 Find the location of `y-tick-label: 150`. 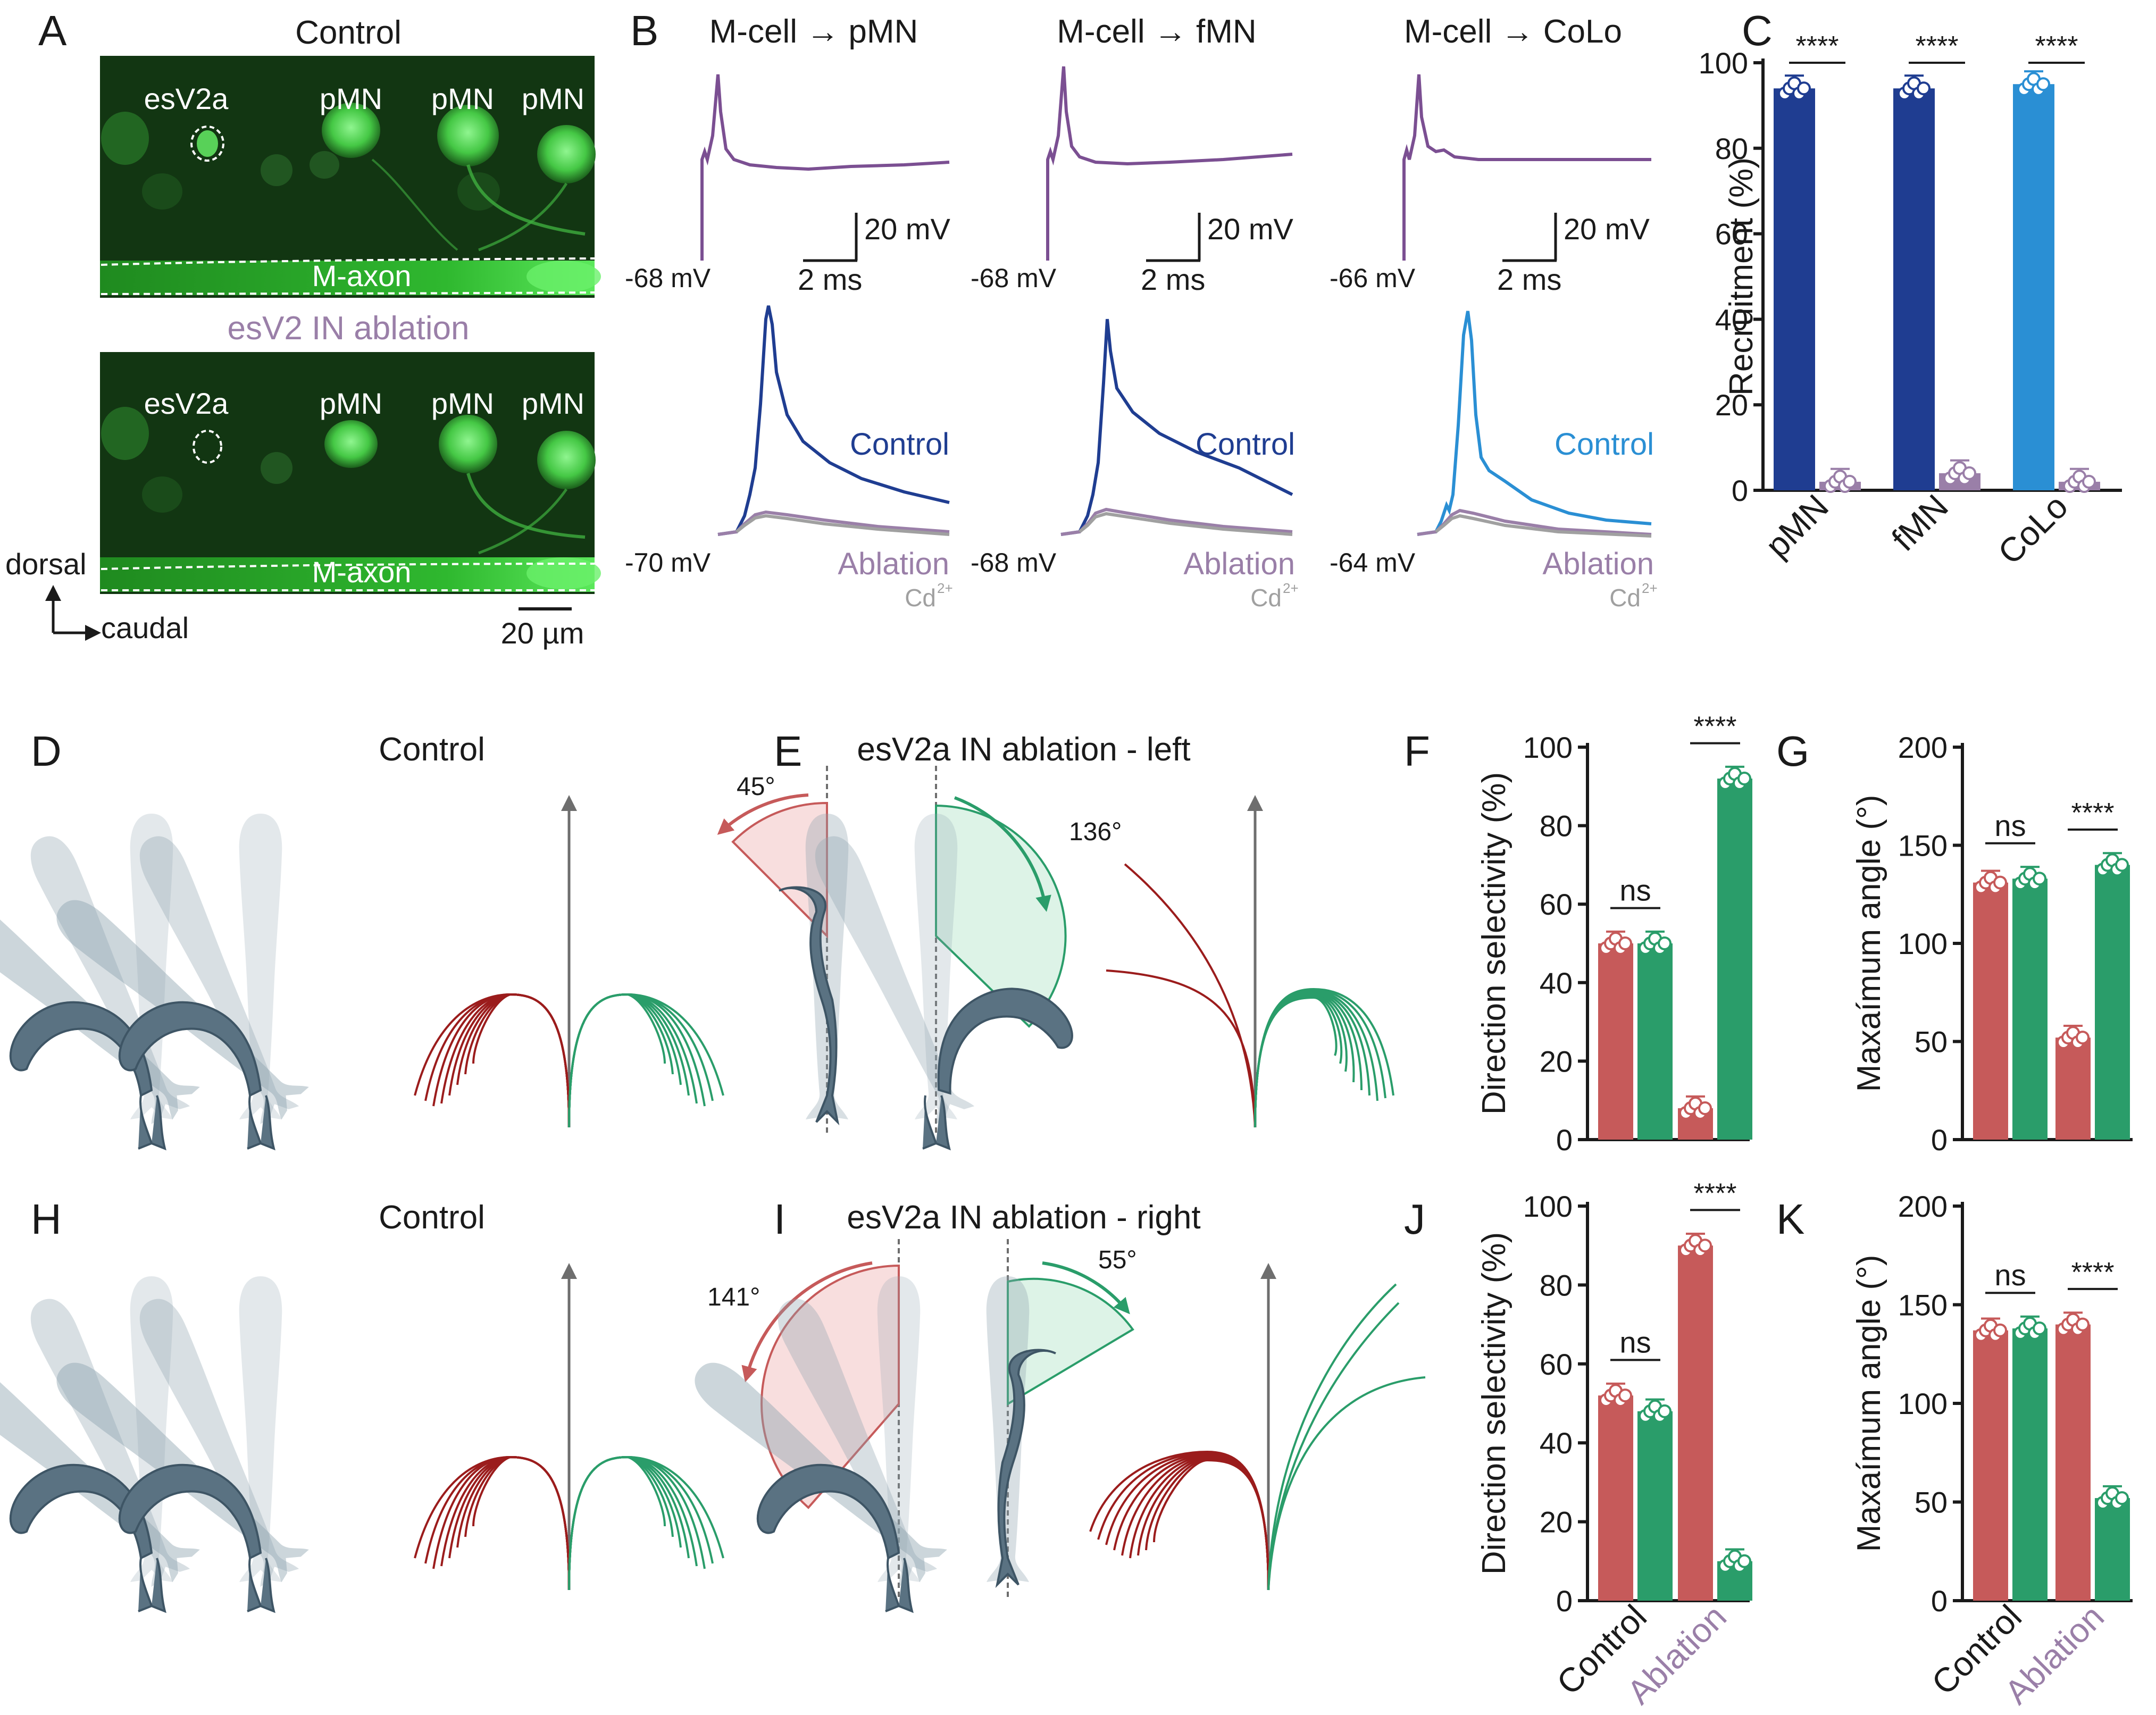

y-tick-label: 150 is located at coordinates (1923, 1305).